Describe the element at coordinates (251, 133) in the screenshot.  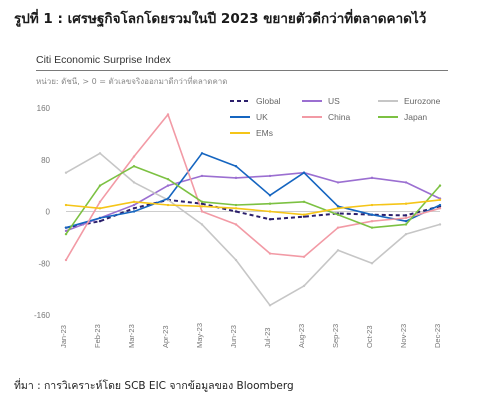
I see `legend-item-ems: EMs` at that location.